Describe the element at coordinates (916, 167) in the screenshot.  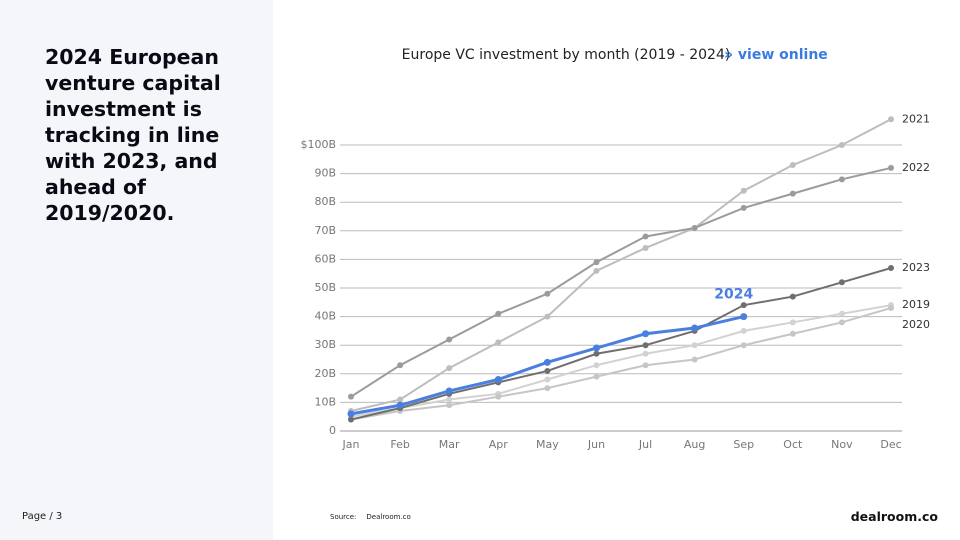
I see `series-label: 2022` at that location.